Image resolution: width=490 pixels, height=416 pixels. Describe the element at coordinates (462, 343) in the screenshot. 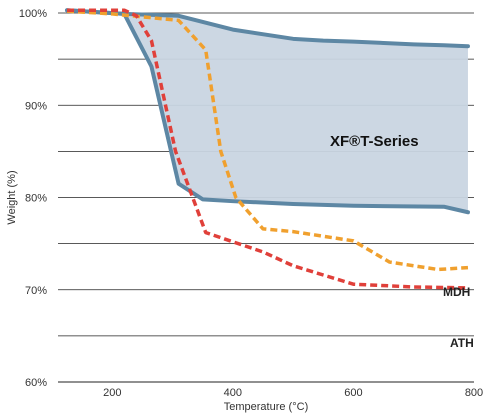

I see `series-label-ath: ATH` at that location.